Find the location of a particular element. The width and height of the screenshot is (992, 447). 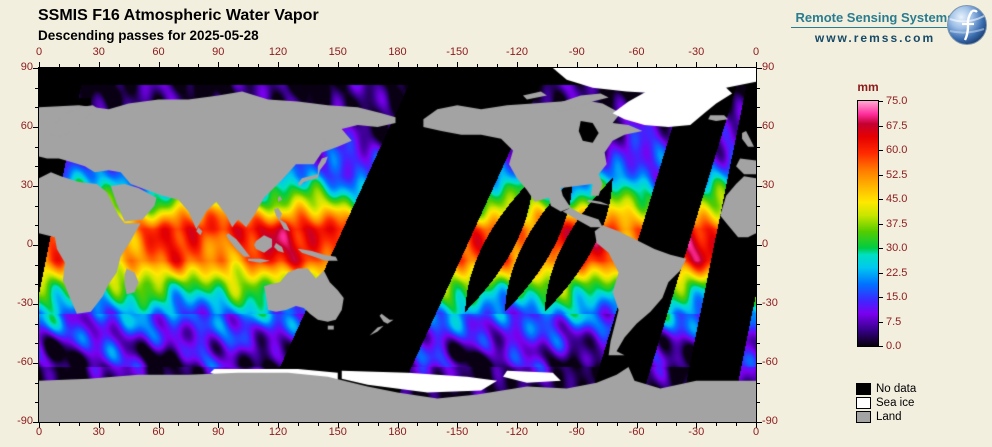

colorbar-gradient is located at coordinates (868, 223).